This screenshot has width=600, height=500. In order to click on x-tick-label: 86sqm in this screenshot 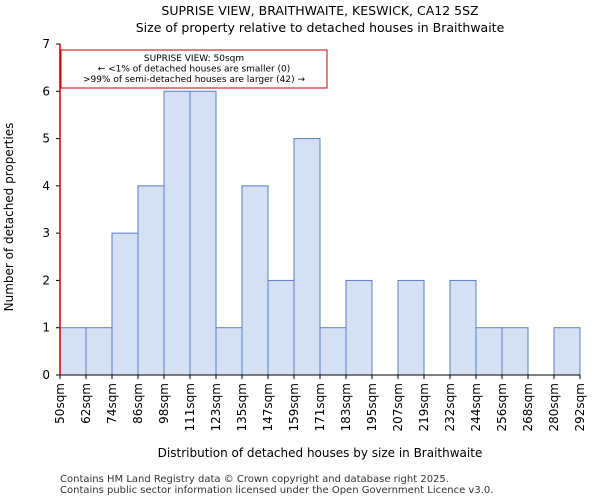, I will do `click(138, 403)`.